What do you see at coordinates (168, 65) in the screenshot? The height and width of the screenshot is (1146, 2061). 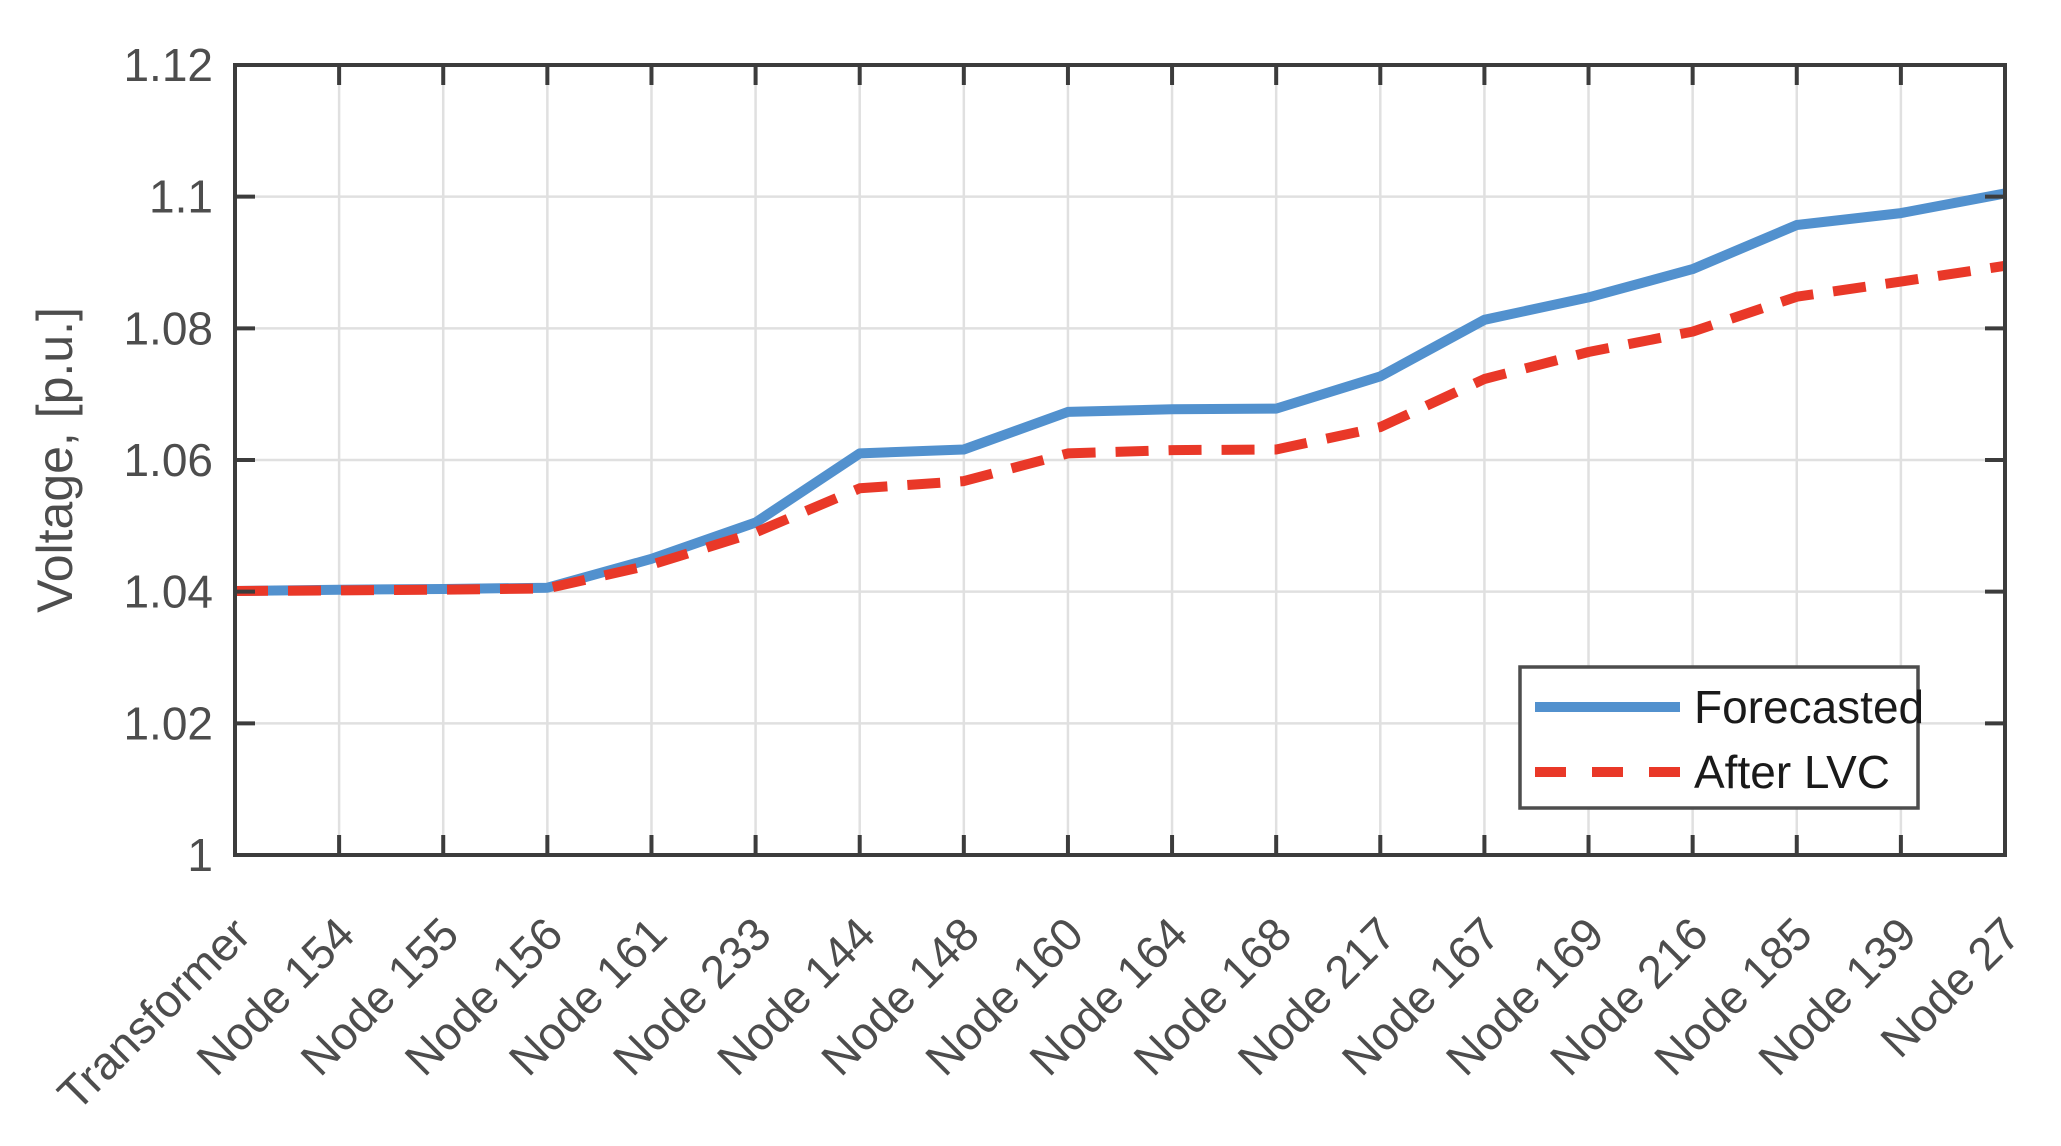 I see `y-tick-label: 1.12` at bounding box center [168, 65].